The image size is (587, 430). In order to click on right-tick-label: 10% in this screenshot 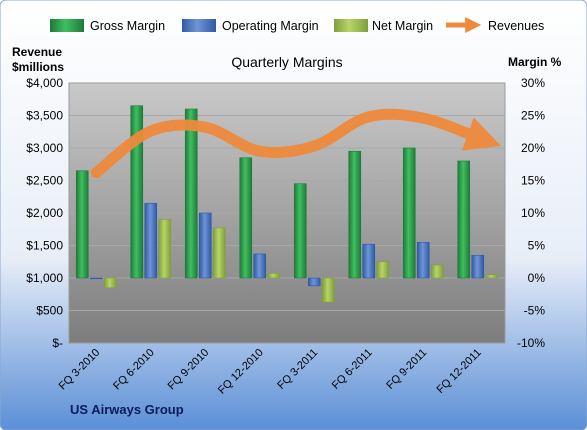, I will do `click(533, 213)`.